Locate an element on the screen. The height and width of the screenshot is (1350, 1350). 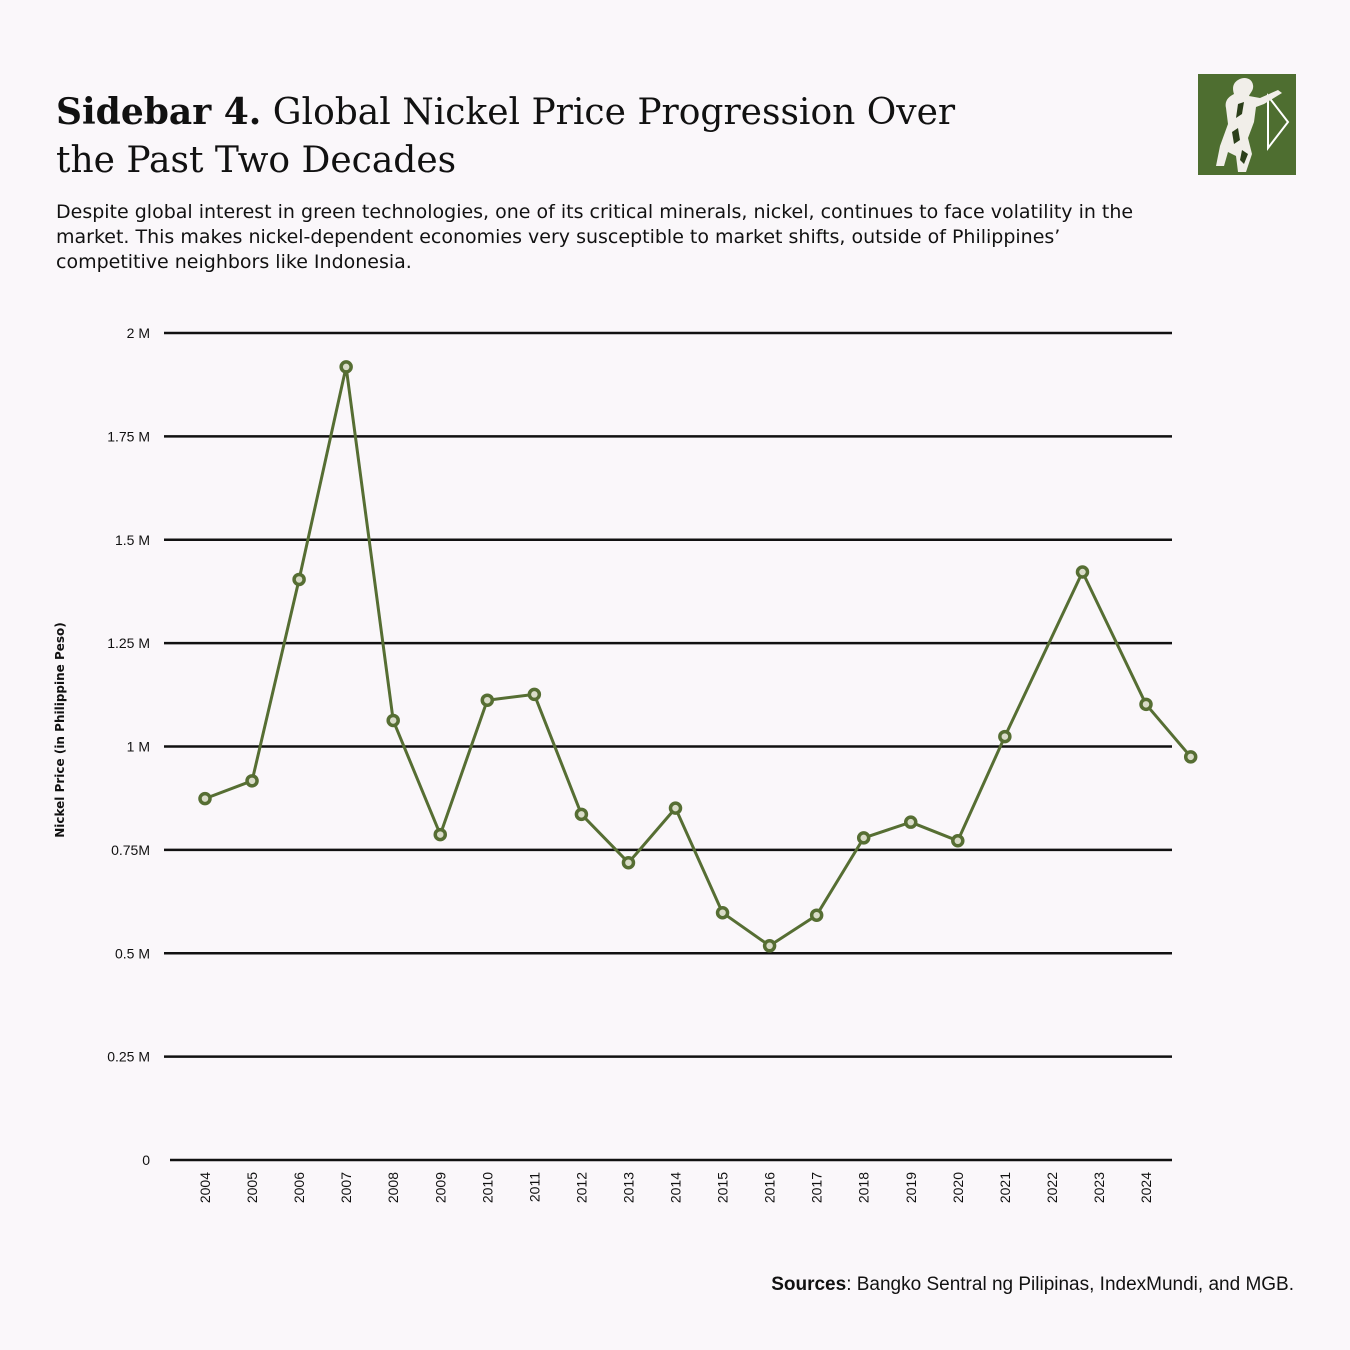
x-tick-label: 2005 is located at coordinates (252, 1187).